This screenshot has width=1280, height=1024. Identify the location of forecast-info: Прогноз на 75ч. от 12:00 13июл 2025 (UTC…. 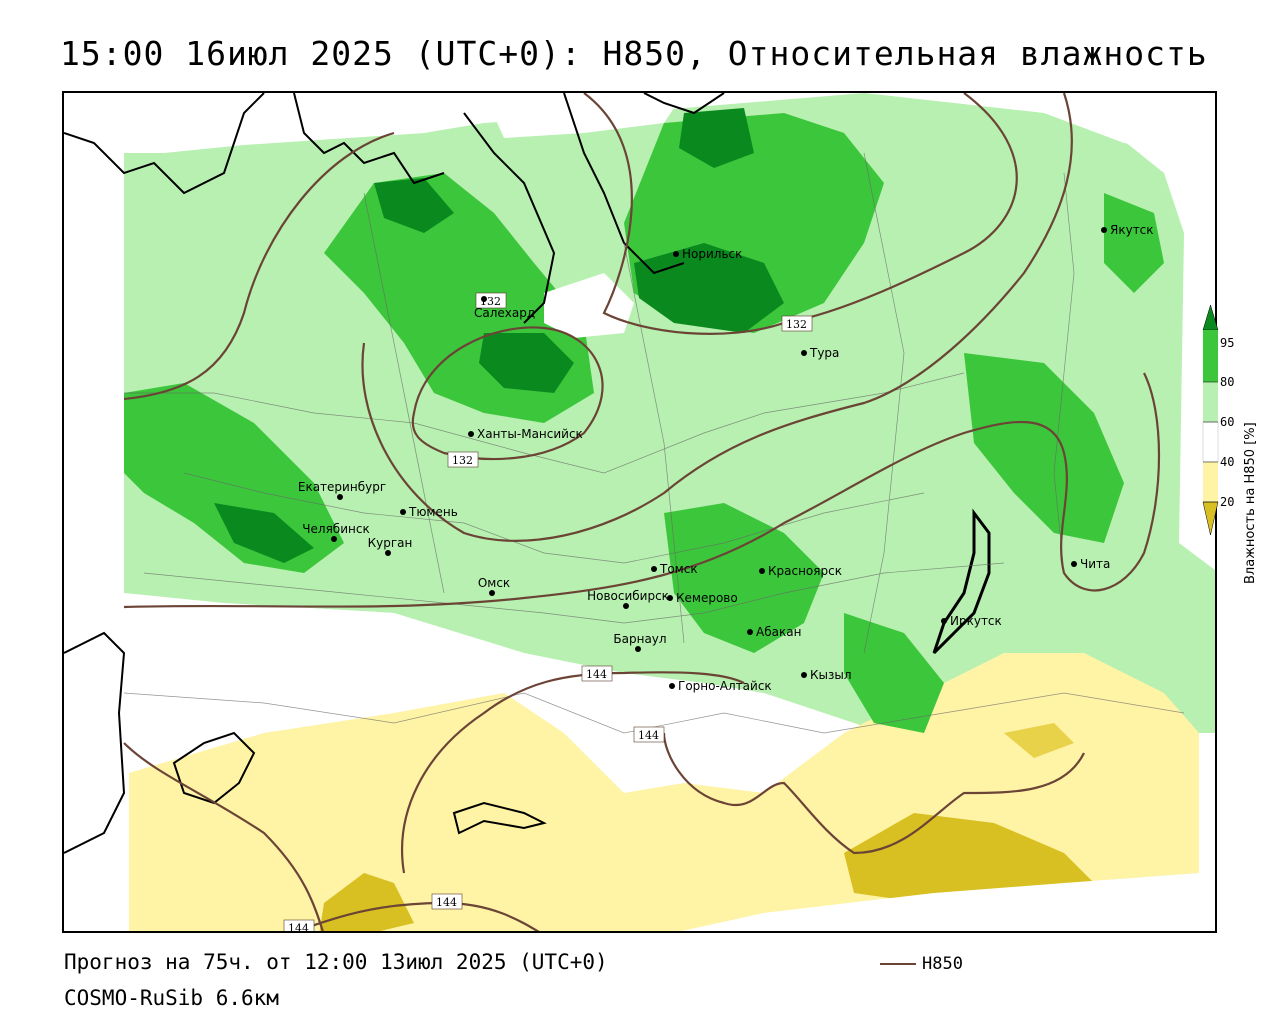
(336, 962).